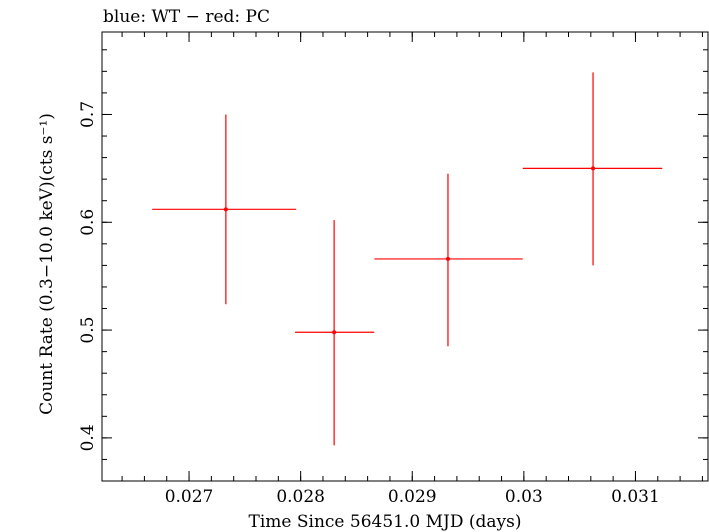 This screenshot has width=709, height=532. I want to click on x-axis-label: Time Since 56451.0 MJD (days), so click(385, 522).